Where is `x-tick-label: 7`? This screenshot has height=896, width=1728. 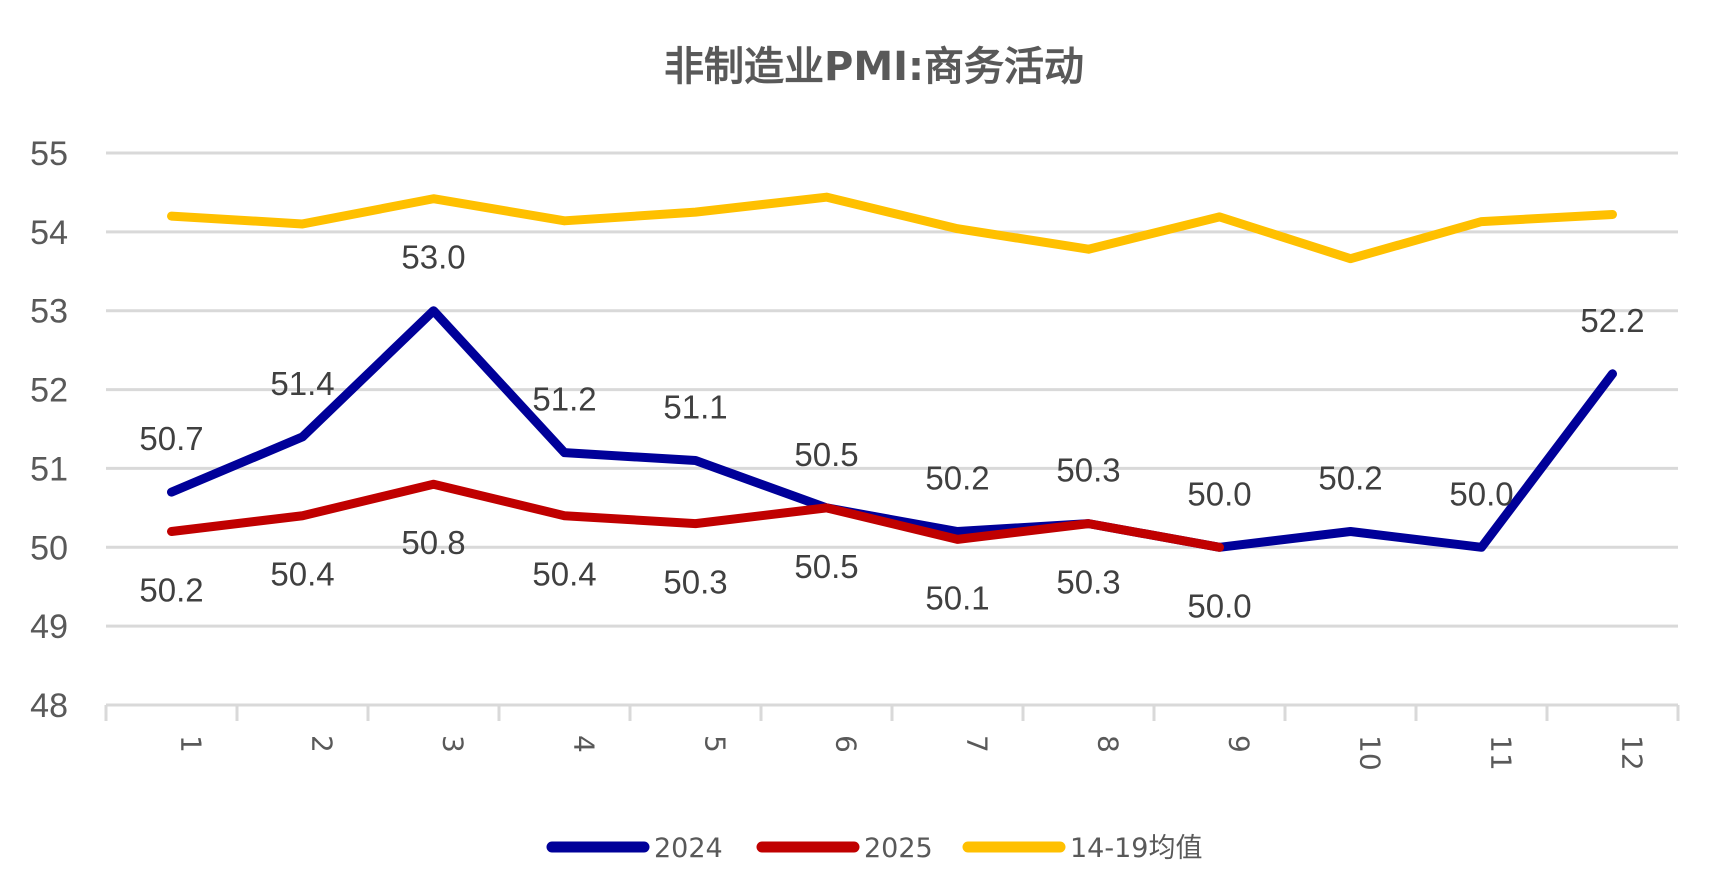
x-tick-label: 7 is located at coordinates (977, 744).